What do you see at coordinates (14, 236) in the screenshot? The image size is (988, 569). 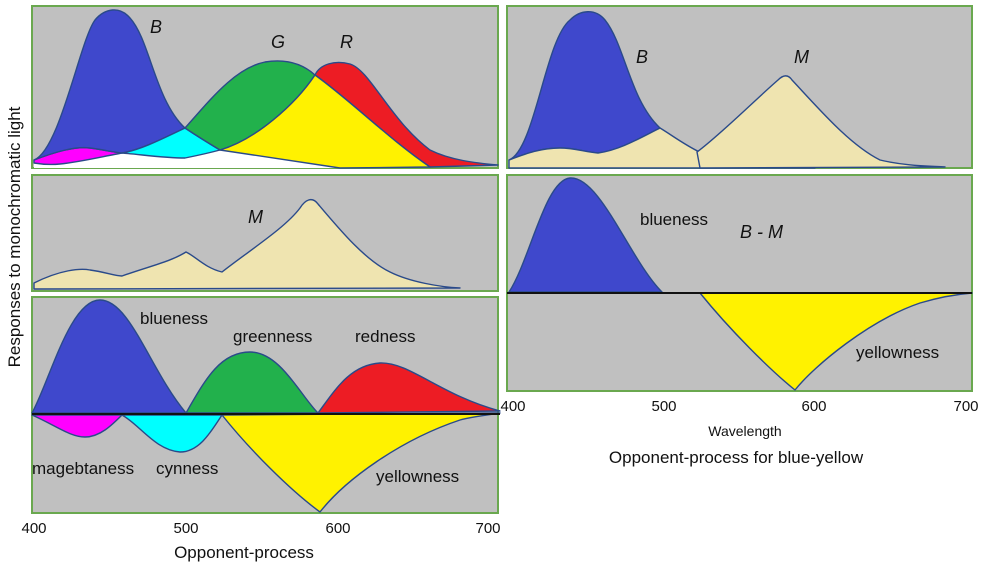 I see `y-axis-label: Responses to monochromatic light` at bounding box center [14, 236].